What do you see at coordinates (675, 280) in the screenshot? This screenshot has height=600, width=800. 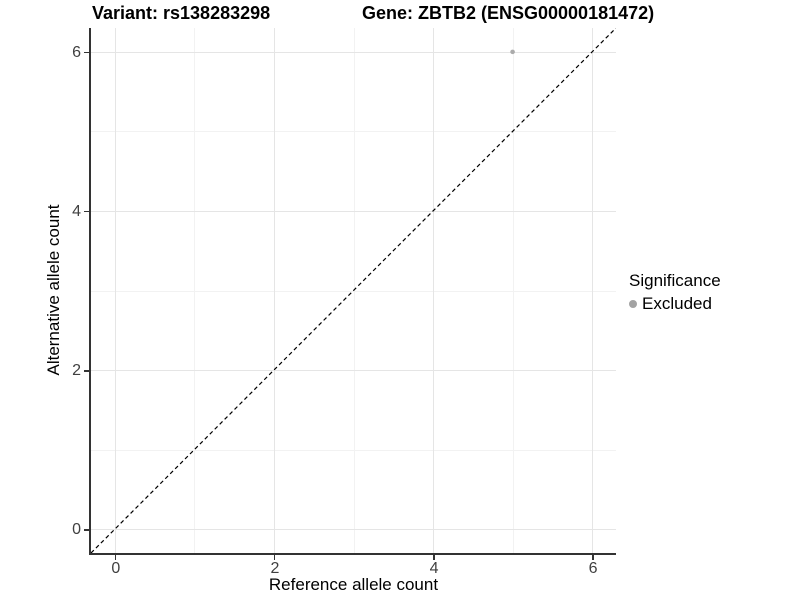 I see `legend-title: Significance` at bounding box center [675, 280].